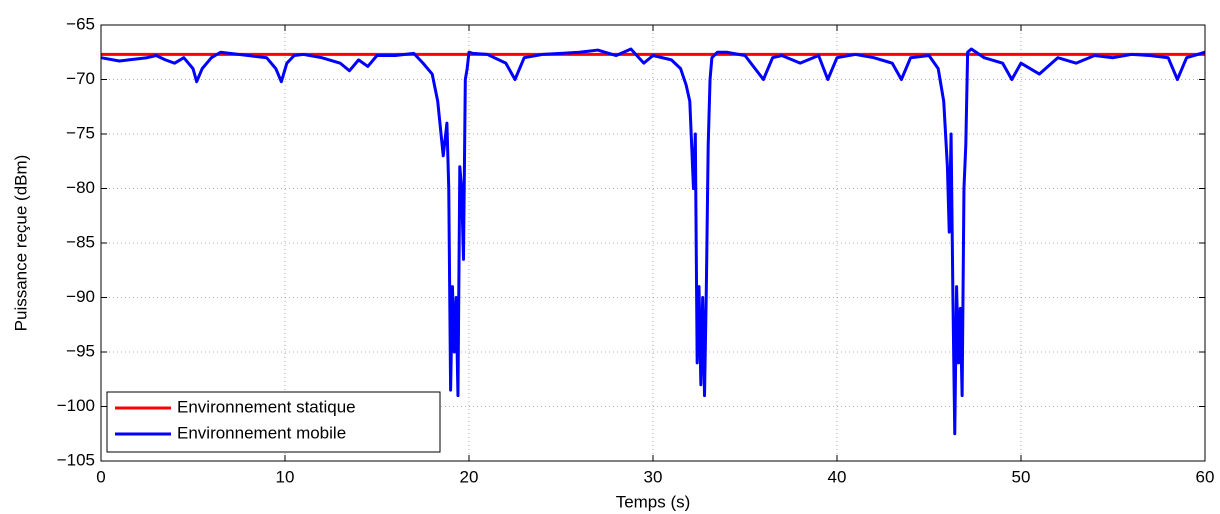  I want to click on x-tick-label: 40, so click(837, 476).